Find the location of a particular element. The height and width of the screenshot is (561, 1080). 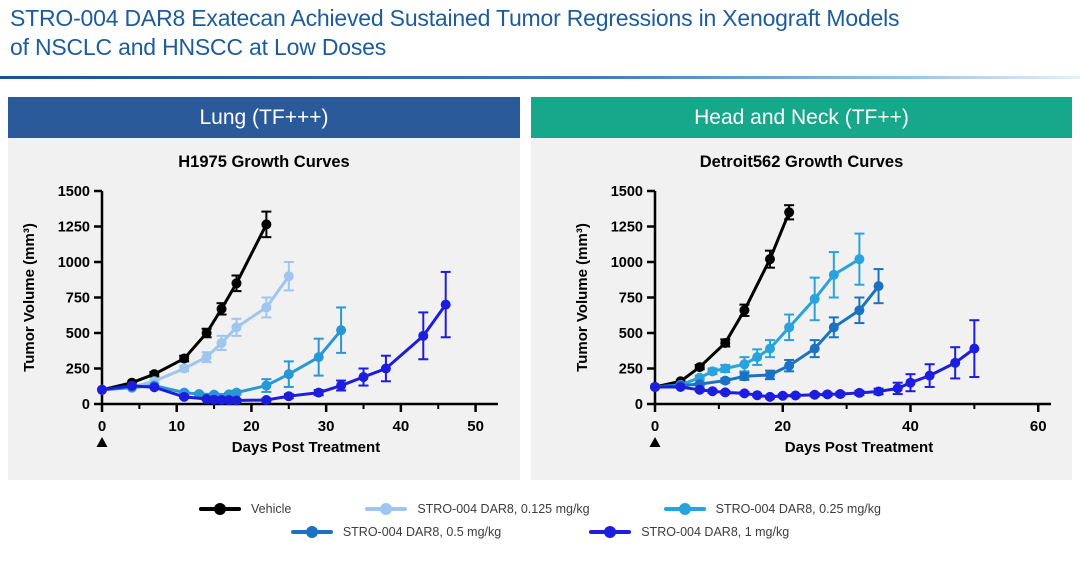

legend-item: Vehicle is located at coordinates (245, 509).